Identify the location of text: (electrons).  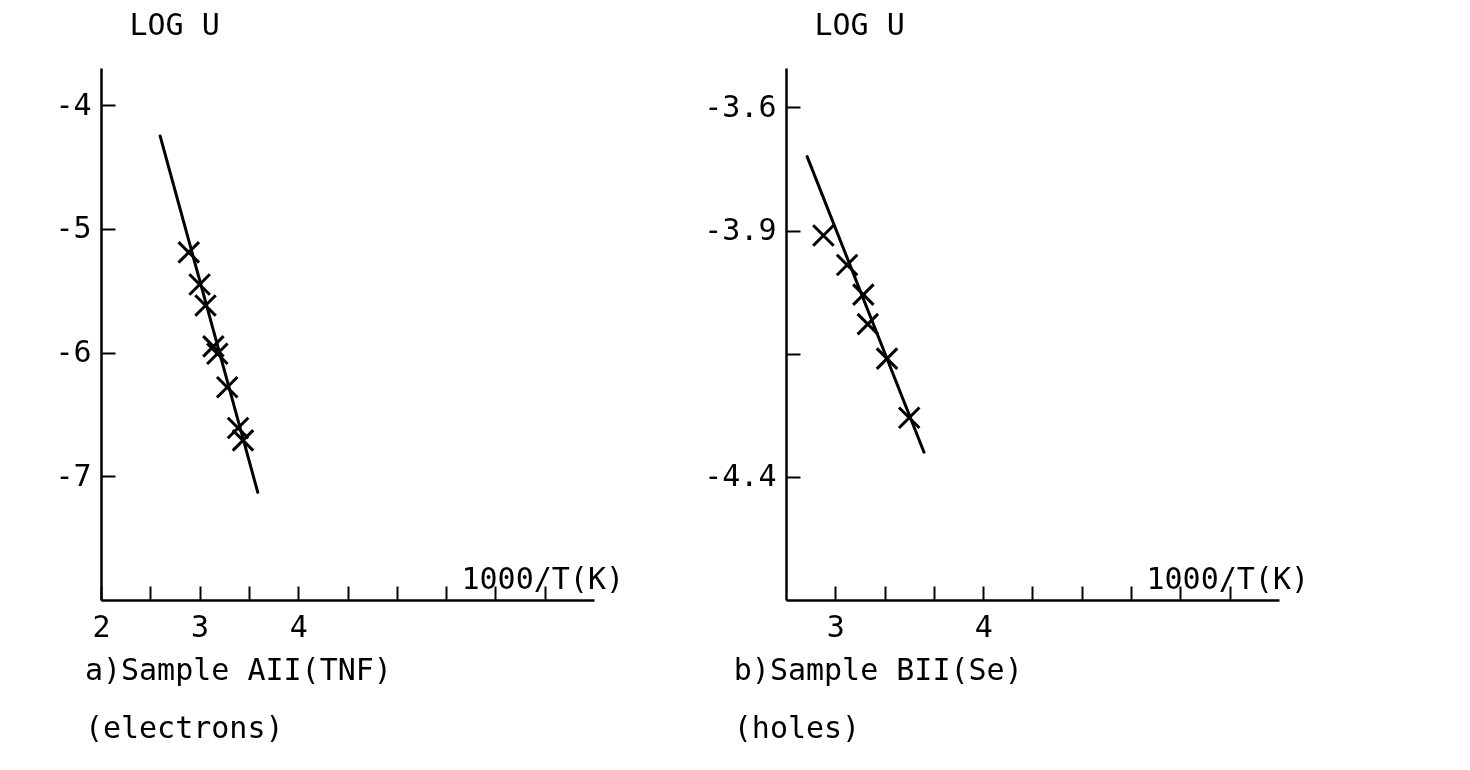
(184, 727).